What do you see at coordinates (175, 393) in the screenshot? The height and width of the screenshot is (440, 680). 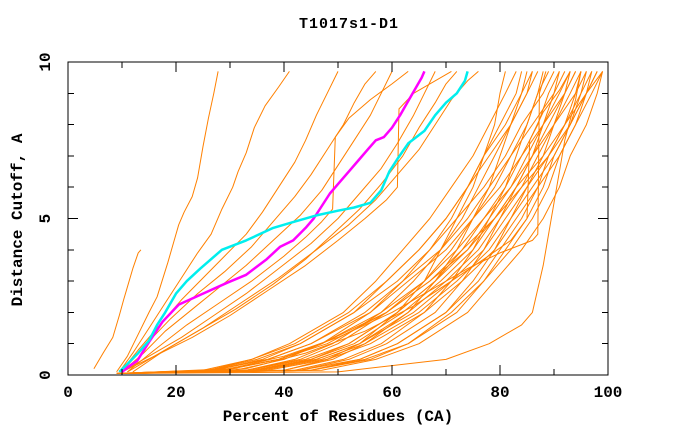 I see `x-tick-label: 20` at bounding box center [175, 393].